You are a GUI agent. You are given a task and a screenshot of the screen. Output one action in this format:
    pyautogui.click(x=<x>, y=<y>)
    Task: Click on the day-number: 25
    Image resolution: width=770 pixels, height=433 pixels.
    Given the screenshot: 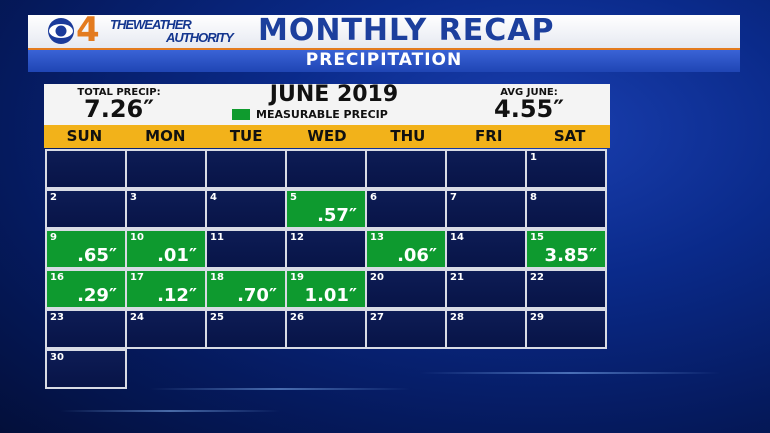 What is the action you would take?
    pyautogui.click(x=217, y=317)
    